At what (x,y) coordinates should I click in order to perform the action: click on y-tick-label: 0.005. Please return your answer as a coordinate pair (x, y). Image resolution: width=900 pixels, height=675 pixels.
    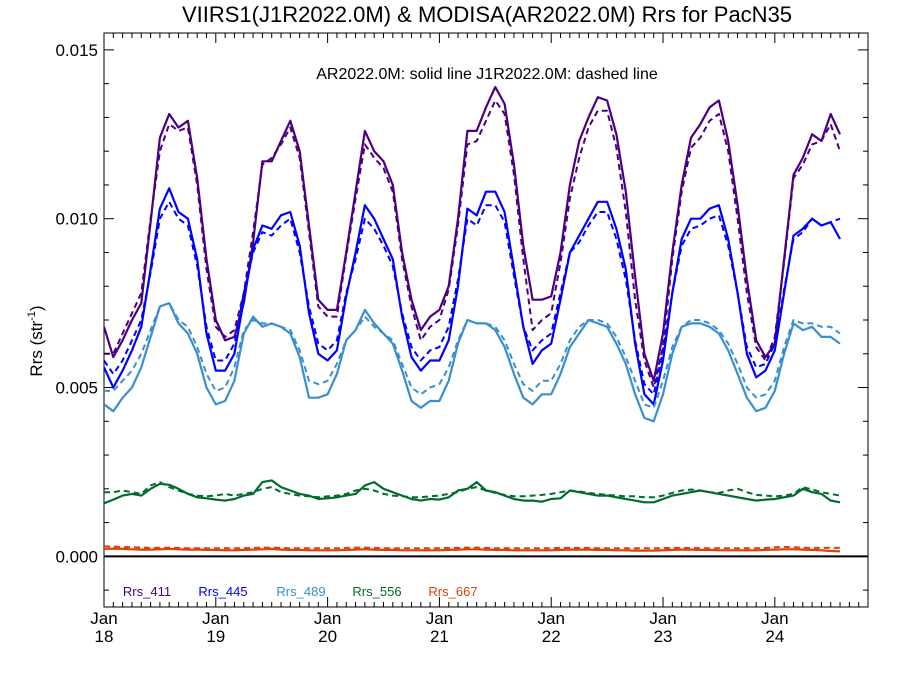
    Looking at the image, I should click on (76, 388).